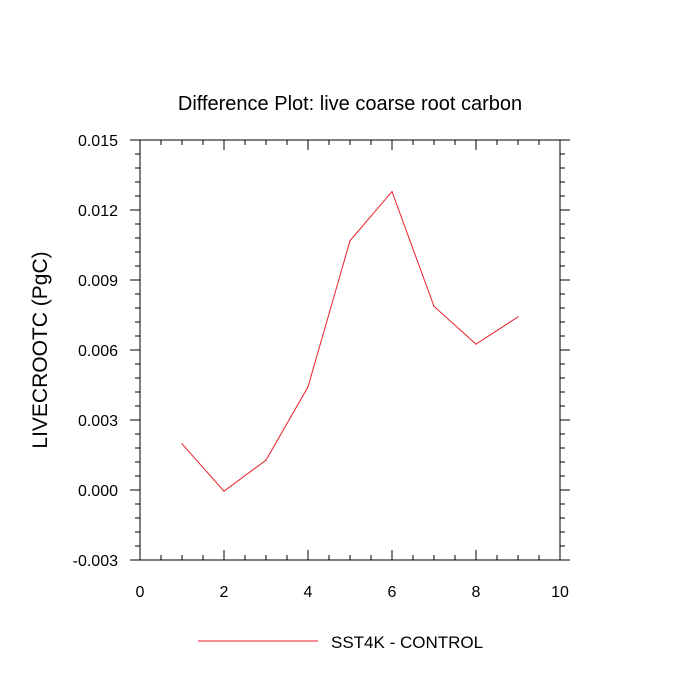  Describe the element at coordinates (476, 592) in the screenshot. I see `x-tick-label: 8` at that location.